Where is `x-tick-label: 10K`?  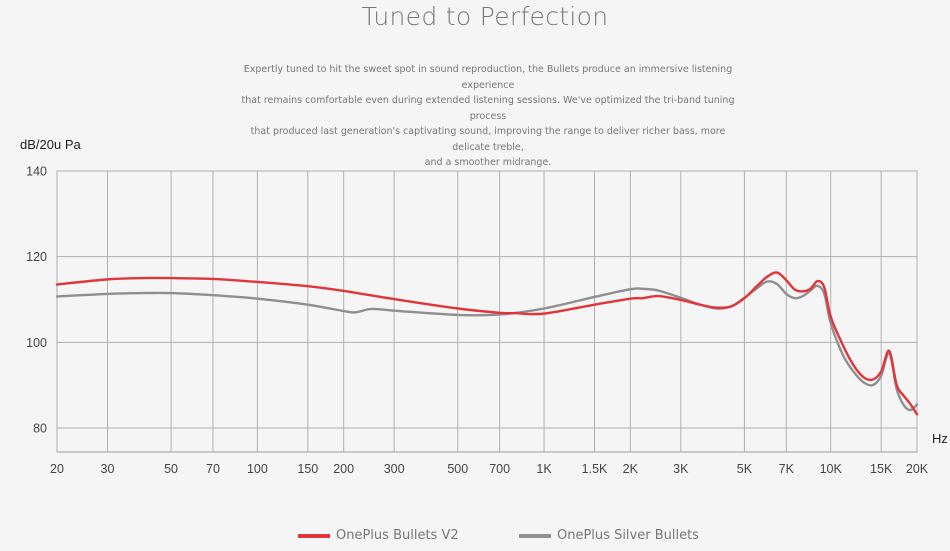 x-tick-label: 10K is located at coordinates (831, 469).